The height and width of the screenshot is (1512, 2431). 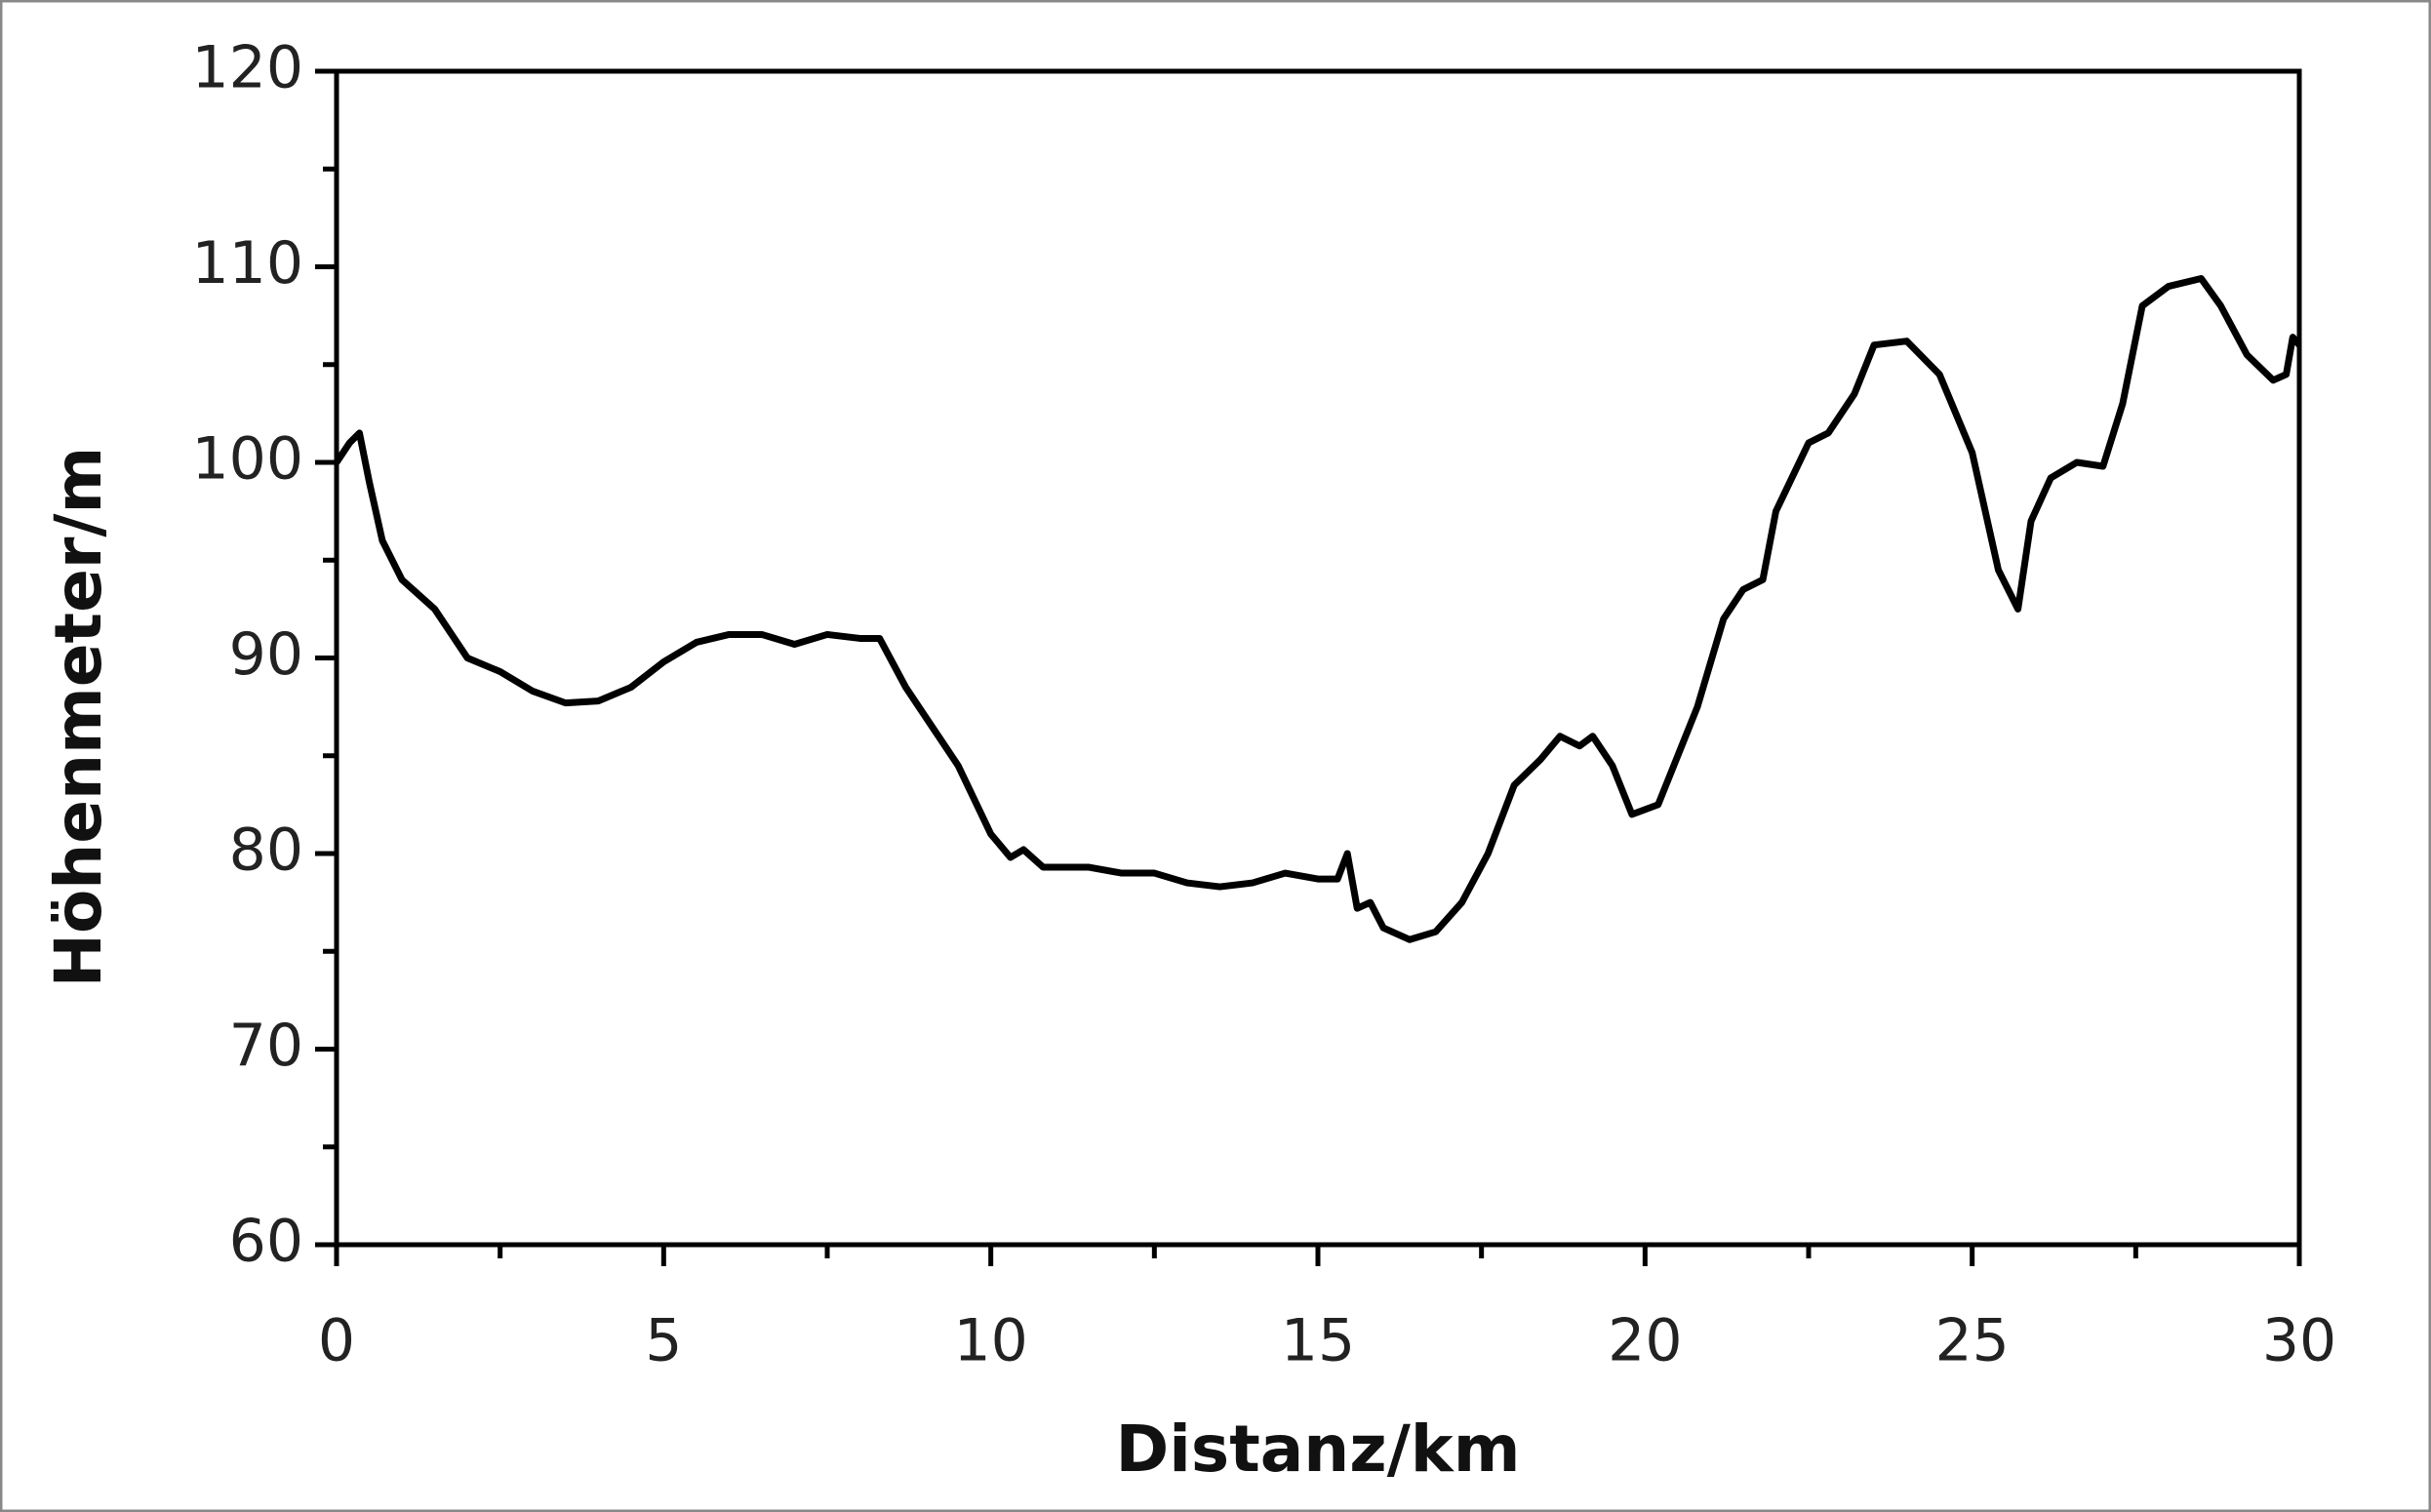 I want to click on x-tick-label: 15, so click(x=1318, y=1341).